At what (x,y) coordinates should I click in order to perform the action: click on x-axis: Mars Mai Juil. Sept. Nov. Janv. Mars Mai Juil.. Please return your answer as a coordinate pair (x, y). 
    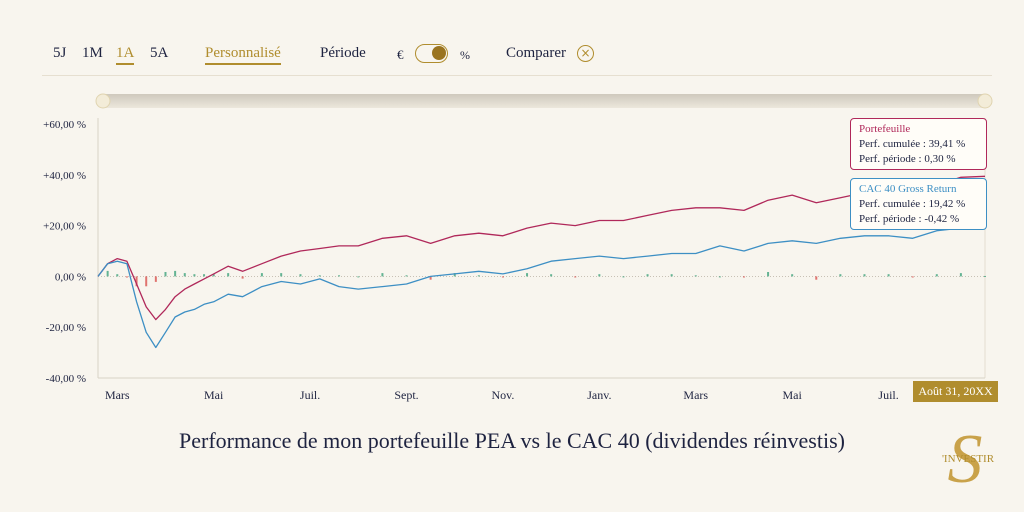
    Looking at the image, I should click on (541, 389).